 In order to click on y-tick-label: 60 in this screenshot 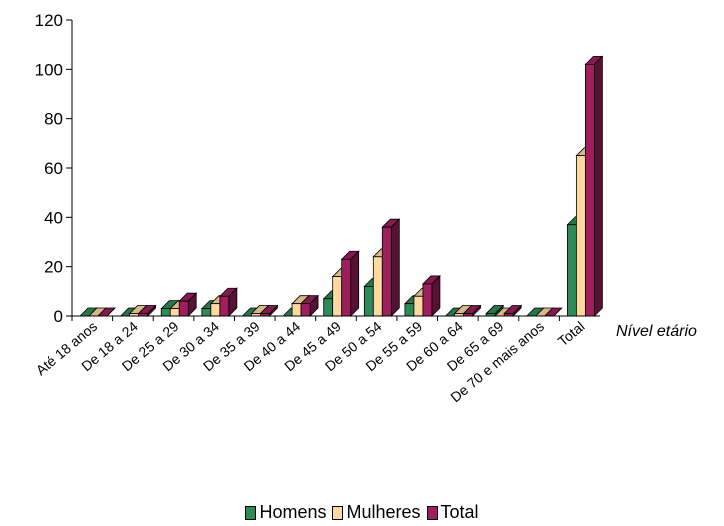, I will do `click(53, 168)`.